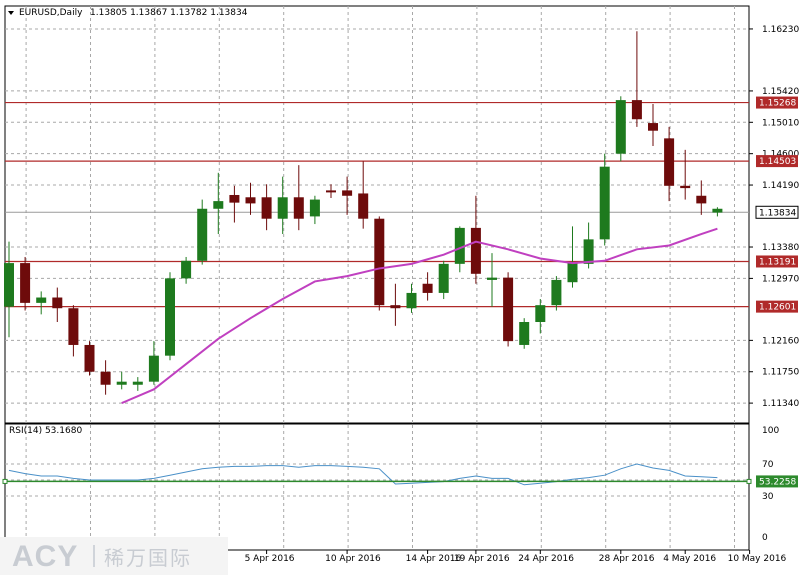 The width and height of the screenshot is (806, 580). I want to click on time-tick-label: 10 Apr 2016, so click(353, 559).